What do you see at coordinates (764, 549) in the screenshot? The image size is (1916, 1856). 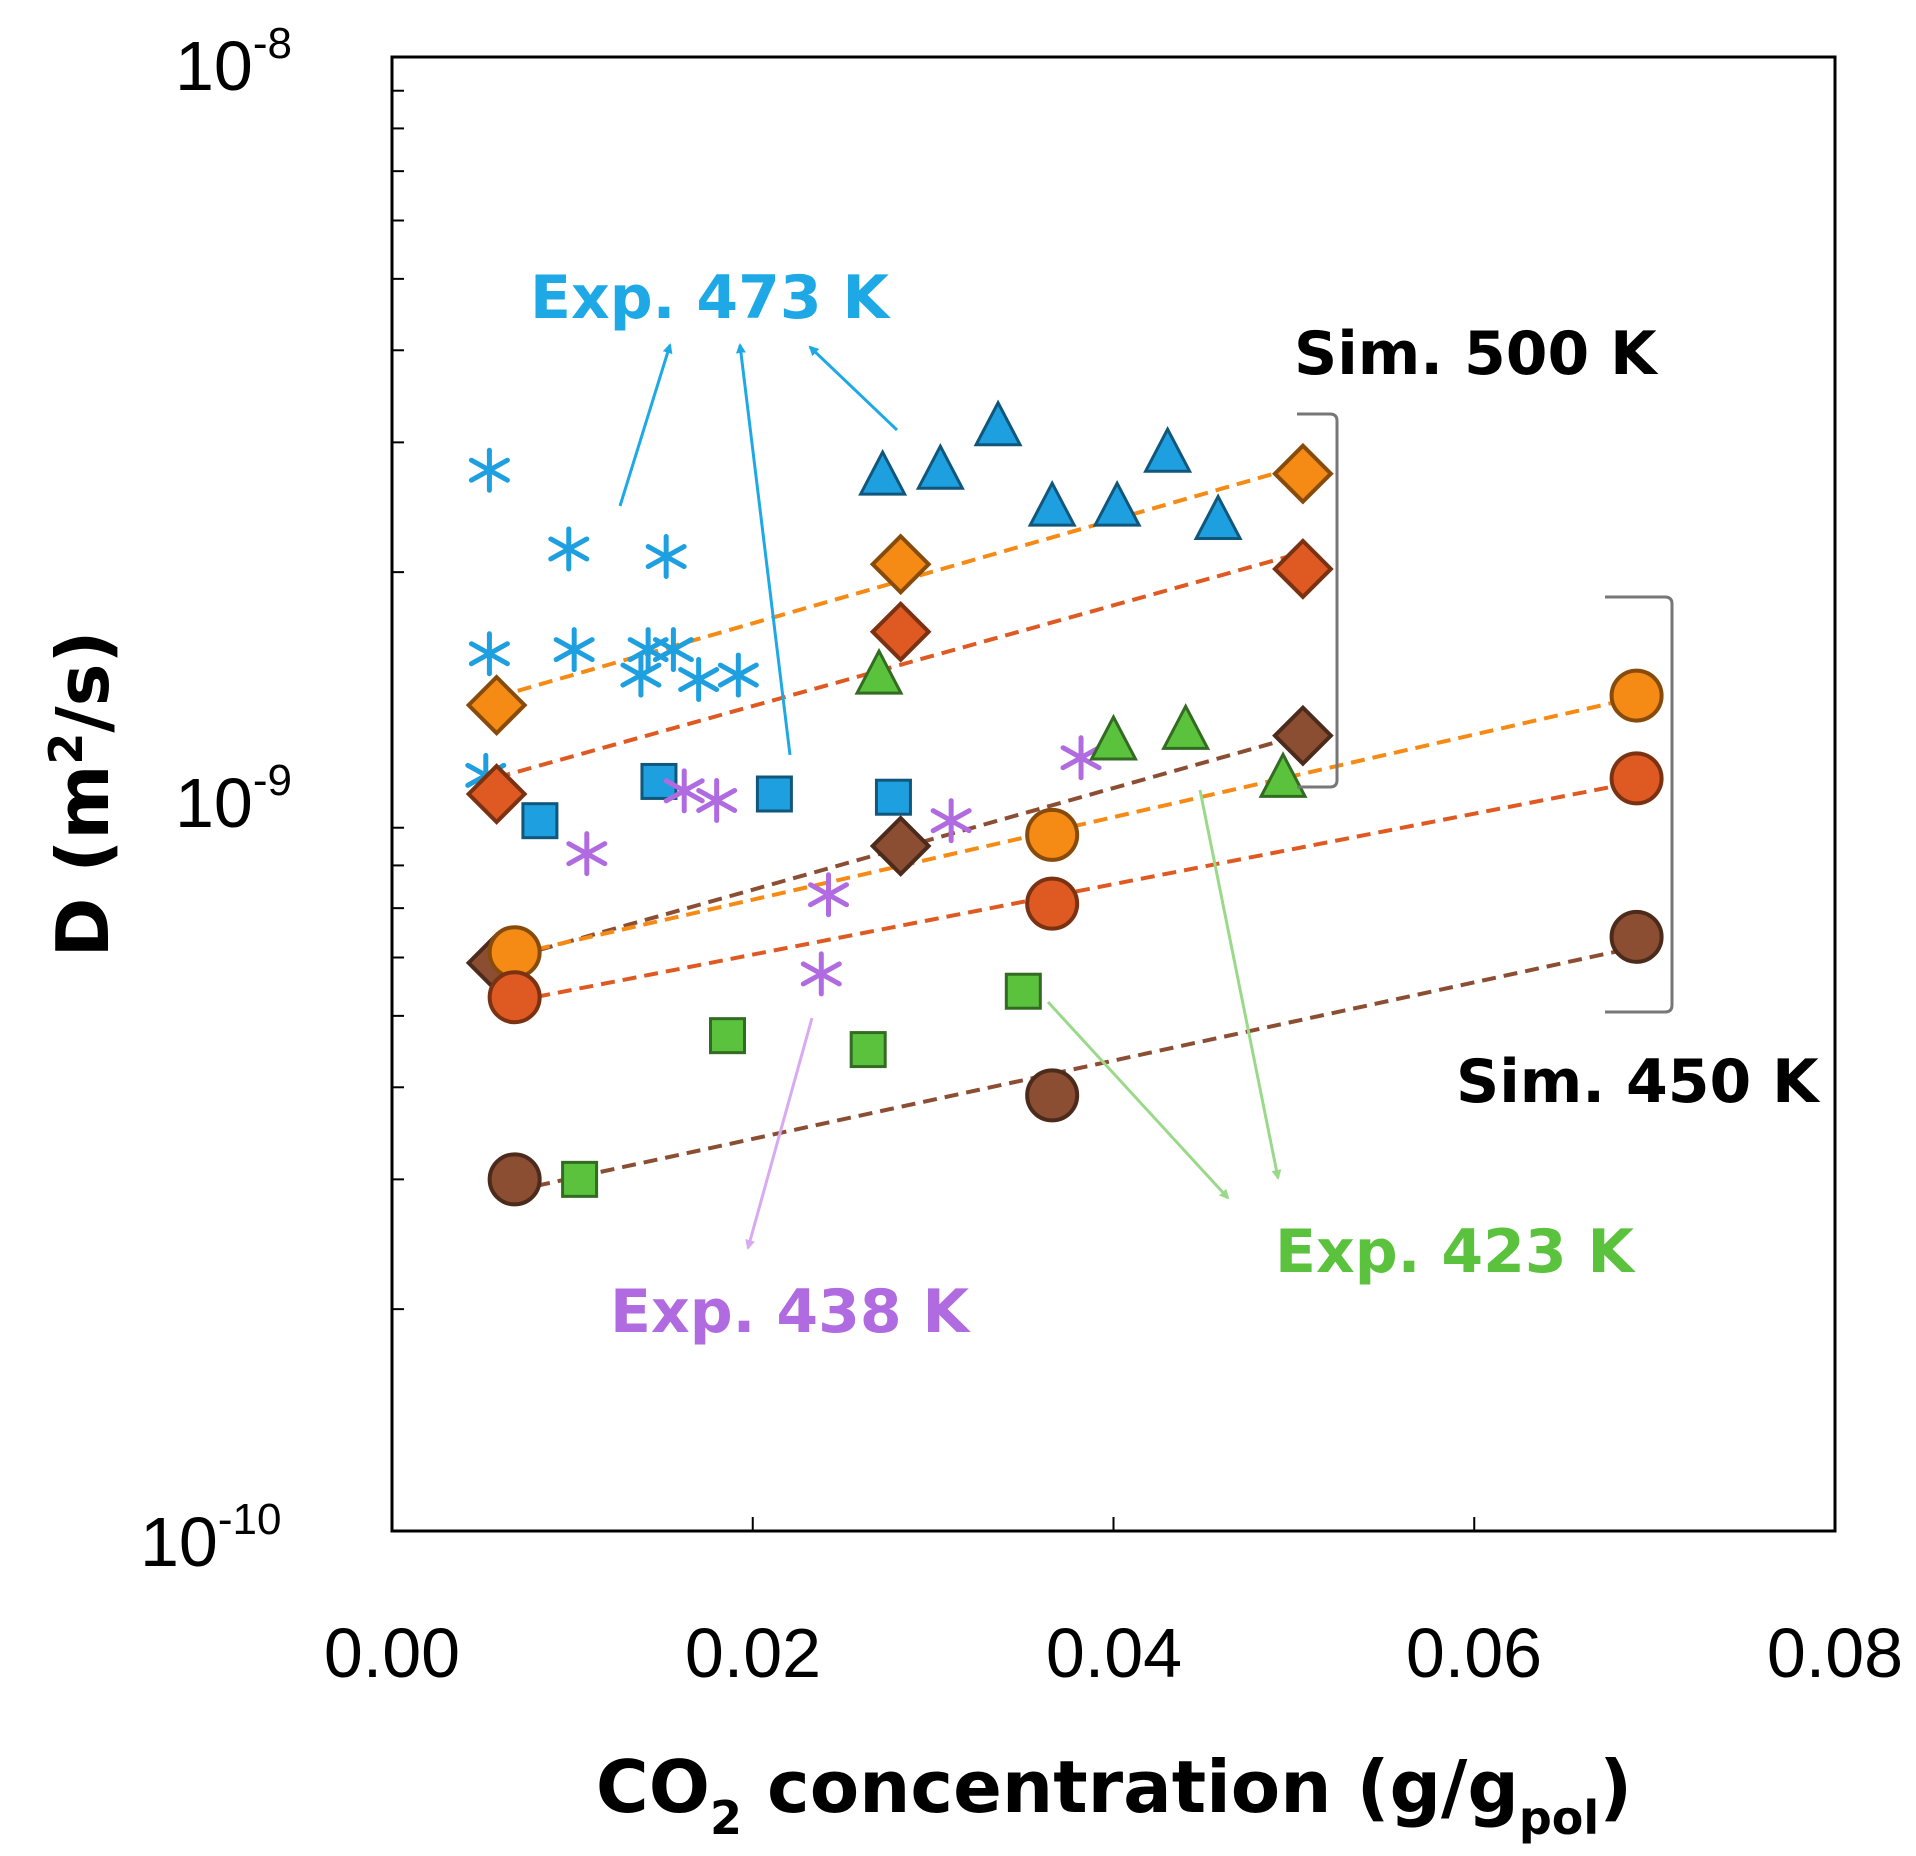 I see `arrow-exp473-b` at bounding box center [764, 549].